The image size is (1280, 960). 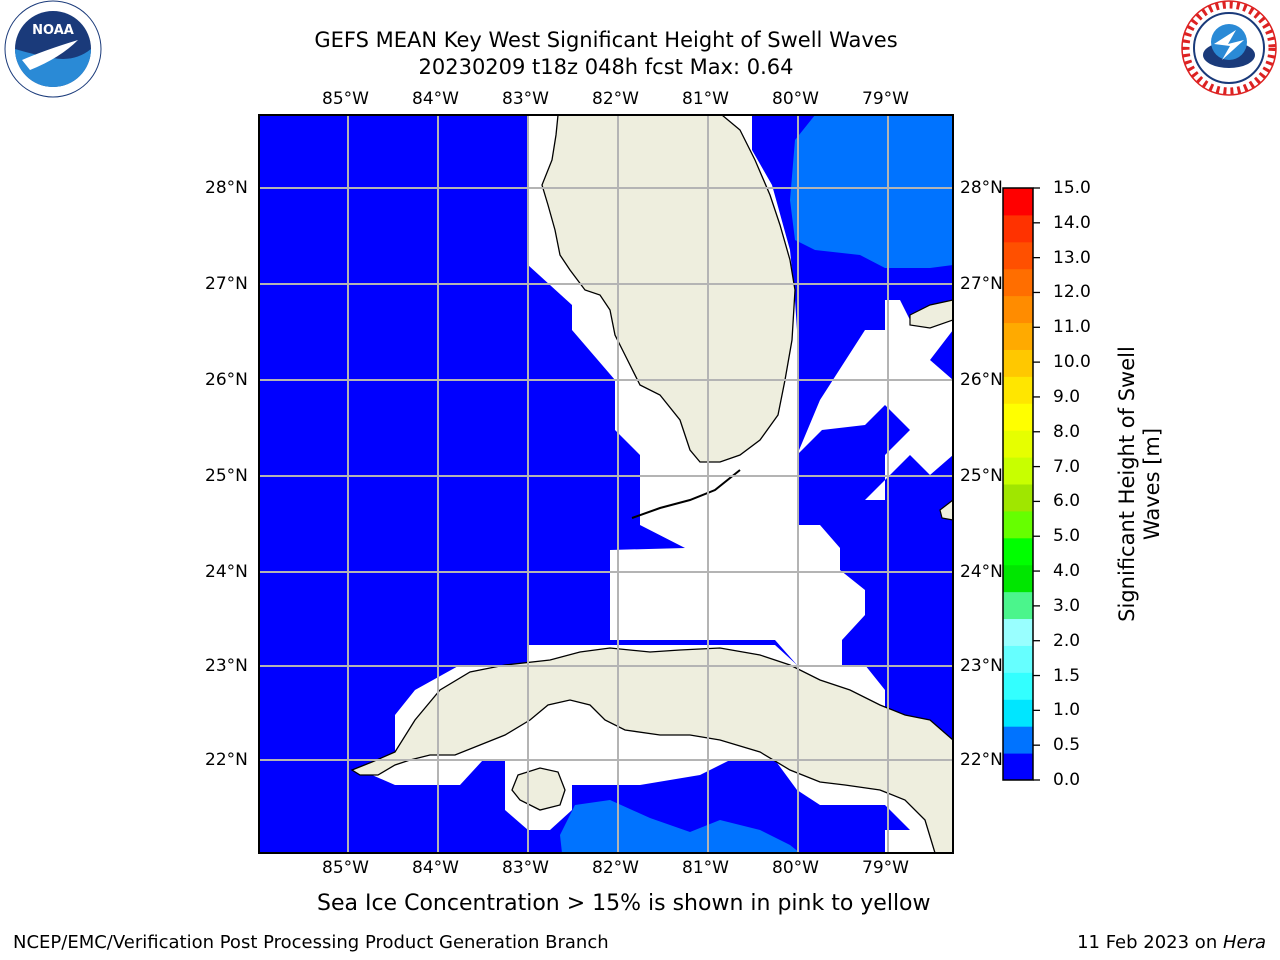 I want to click on florida-keys, so click(x=686, y=494).